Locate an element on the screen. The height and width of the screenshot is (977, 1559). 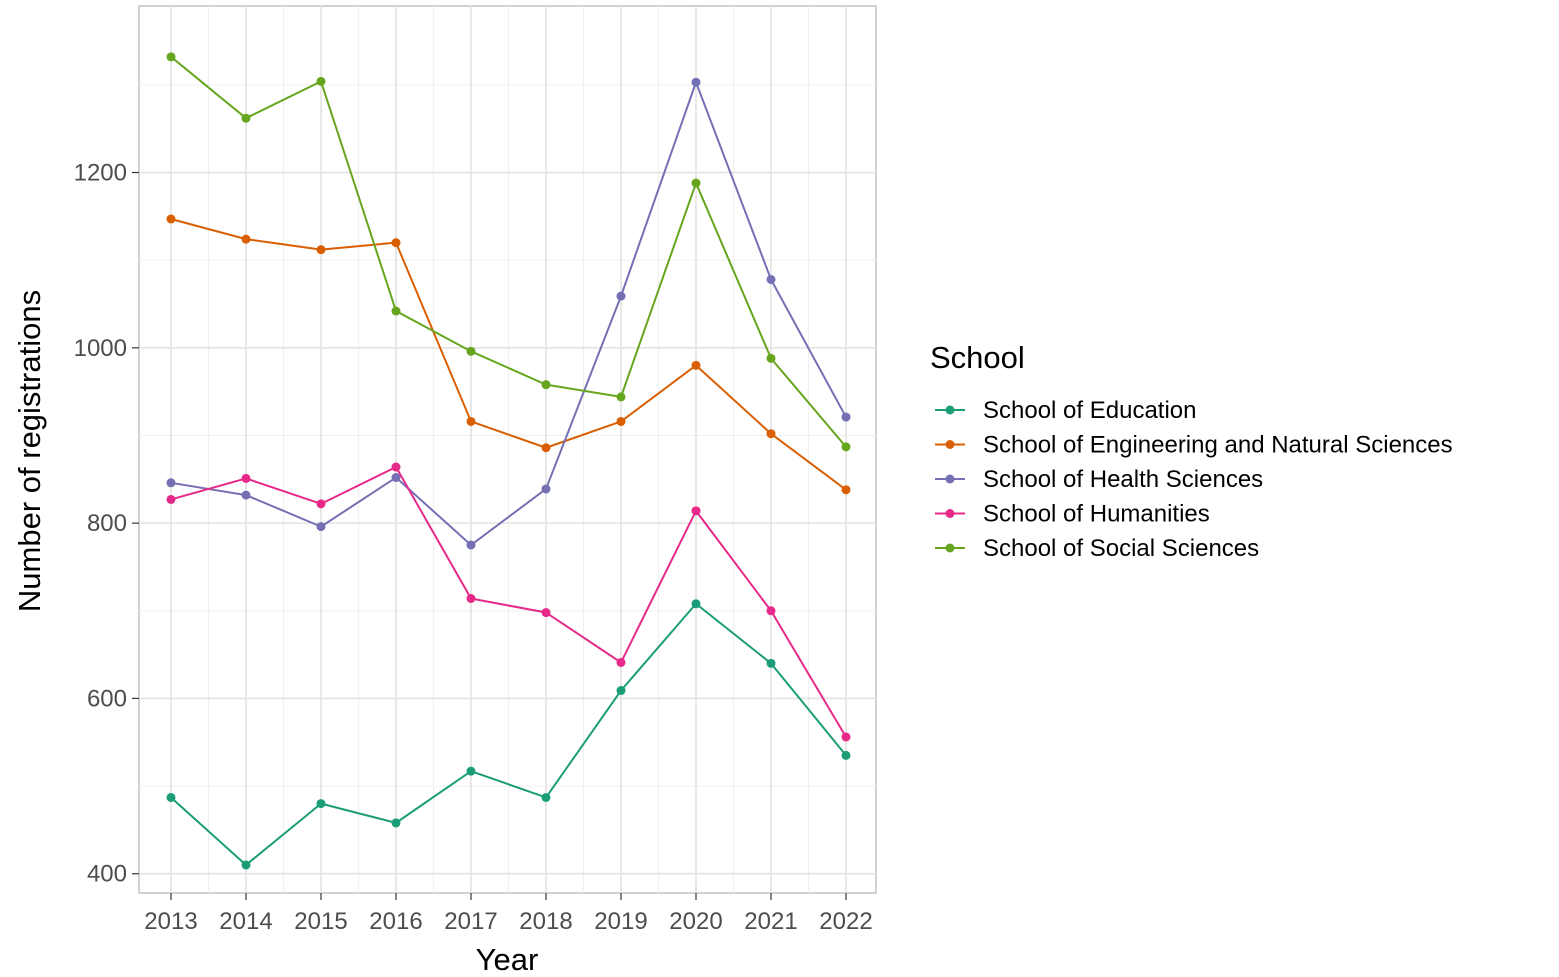
x-tick-label: 2021 is located at coordinates (770, 921).